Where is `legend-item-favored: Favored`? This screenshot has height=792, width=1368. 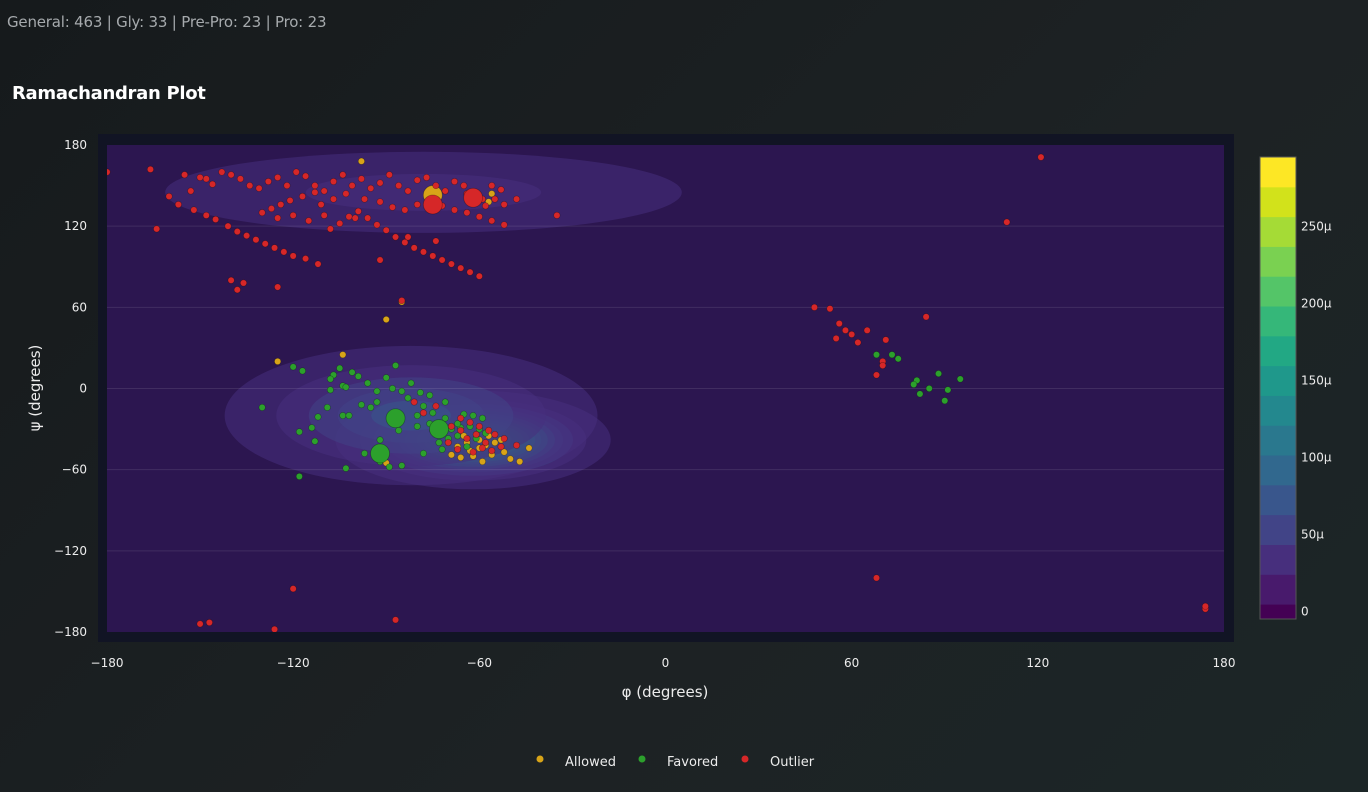
legend-item-favored: Favored is located at coordinates (678, 762).